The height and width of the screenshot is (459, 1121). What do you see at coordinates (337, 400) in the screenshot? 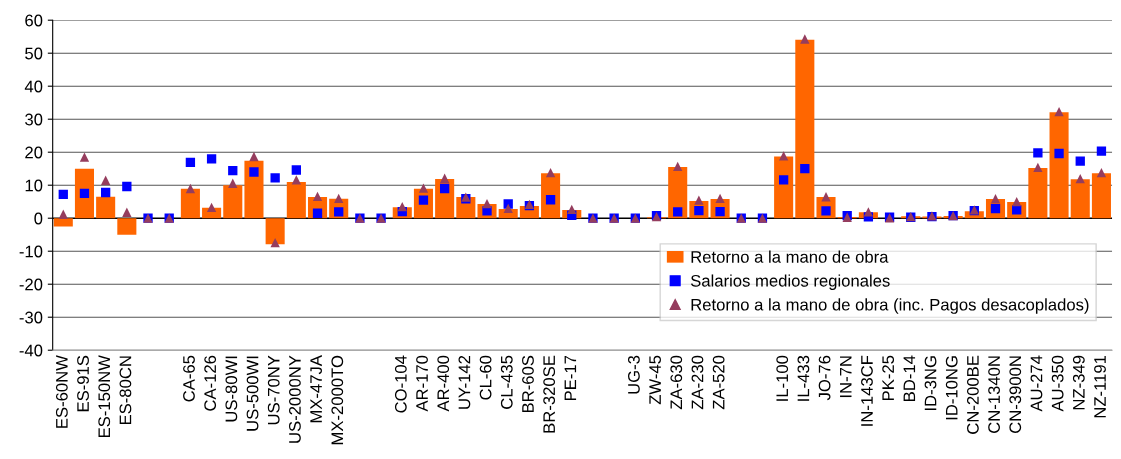
I see `x-tick-label: MX-2000TO` at bounding box center [337, 400].